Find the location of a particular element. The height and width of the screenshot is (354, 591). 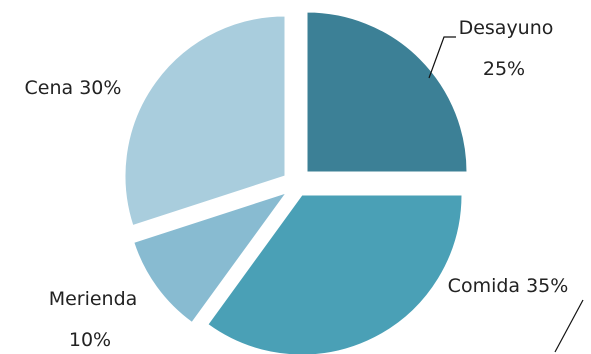

comida-leader-line is located at coordinates (569, 326).